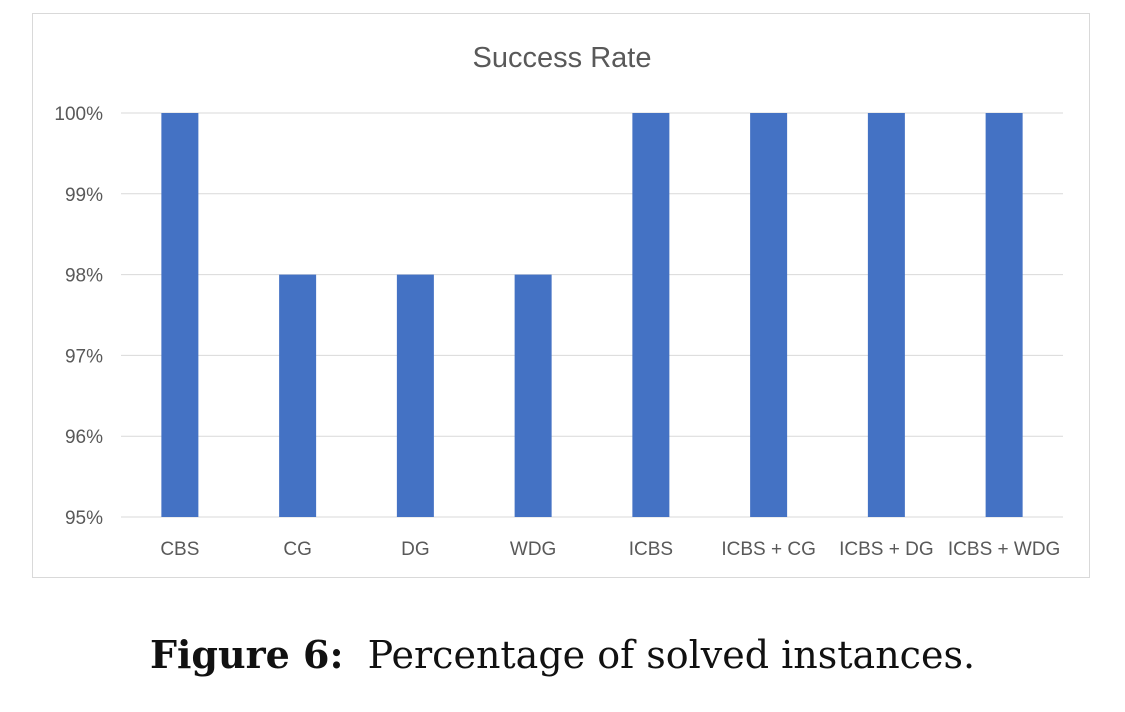 This screenshot has height=712, width=1125. Describe the element at coordinates (84, 518) in the screenshot. I see `y-tick-label: 95%` at that location.